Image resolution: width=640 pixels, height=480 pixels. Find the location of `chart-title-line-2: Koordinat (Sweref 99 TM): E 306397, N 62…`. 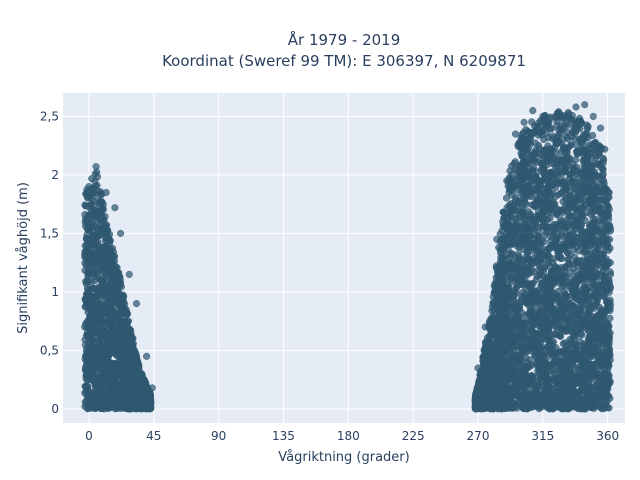

chart-title-line-2: Koordinat (Sweref 99 TM): E 306397, N 62… is located at coordinates (344, 61).